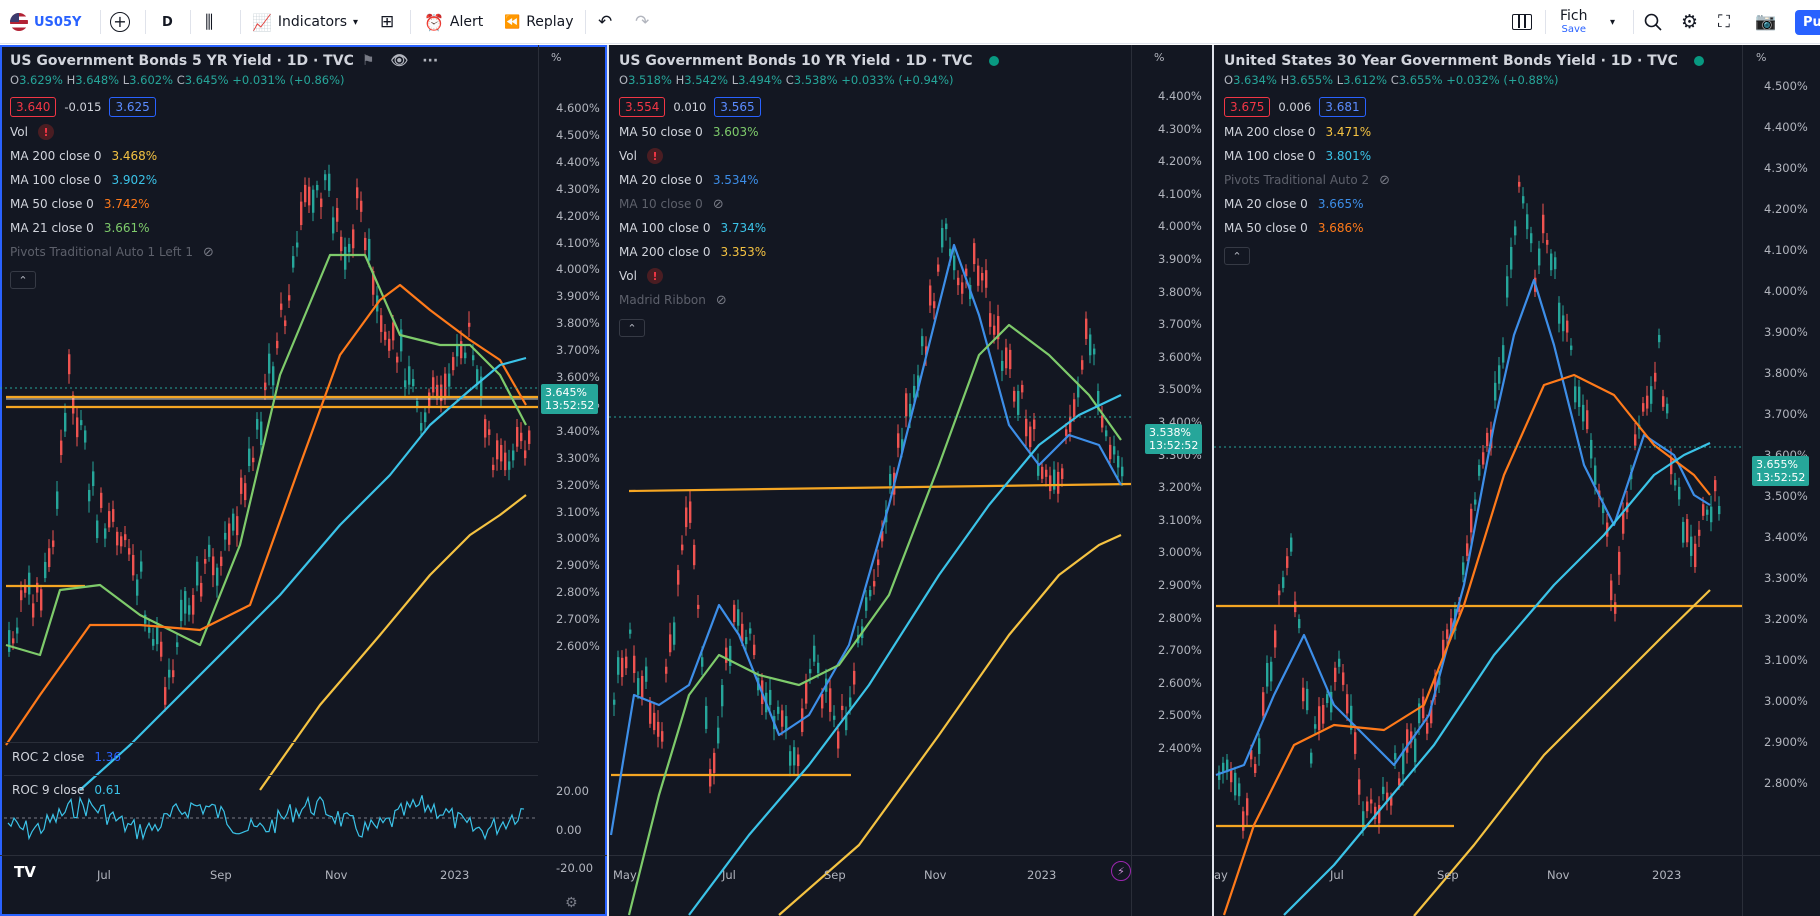 The height and width of the screenshot is (916, 1820). I want to click on price-axis-label: 4.200%, so click(1786, 209).